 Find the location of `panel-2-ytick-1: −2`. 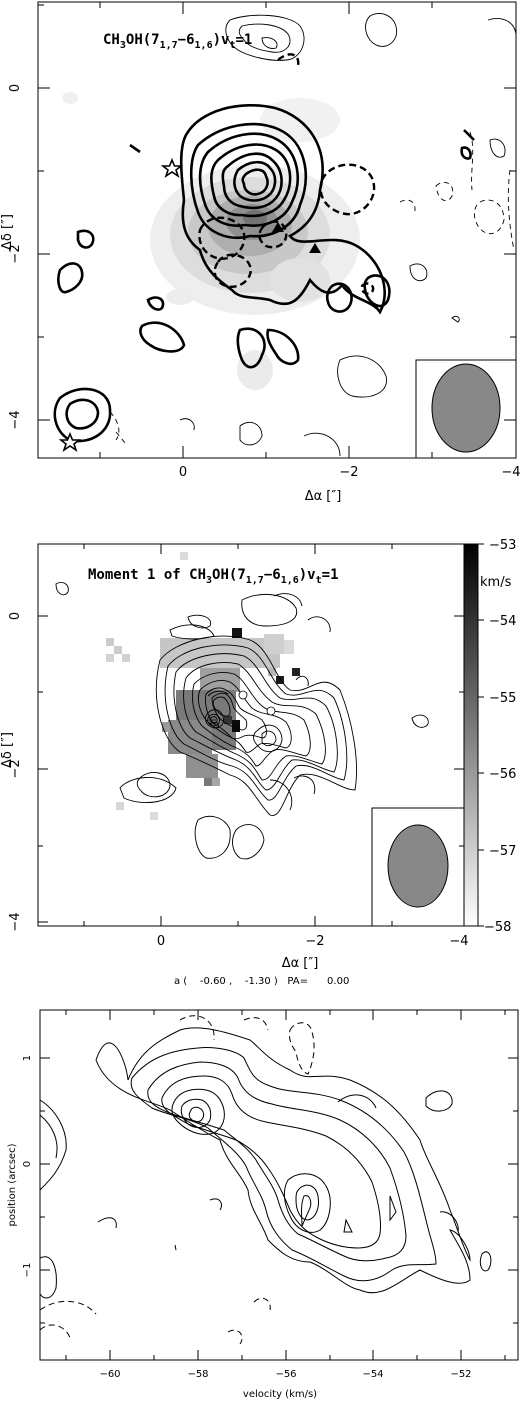

panel-2-ytick-1: −2 is located at coordinates (15, 768).